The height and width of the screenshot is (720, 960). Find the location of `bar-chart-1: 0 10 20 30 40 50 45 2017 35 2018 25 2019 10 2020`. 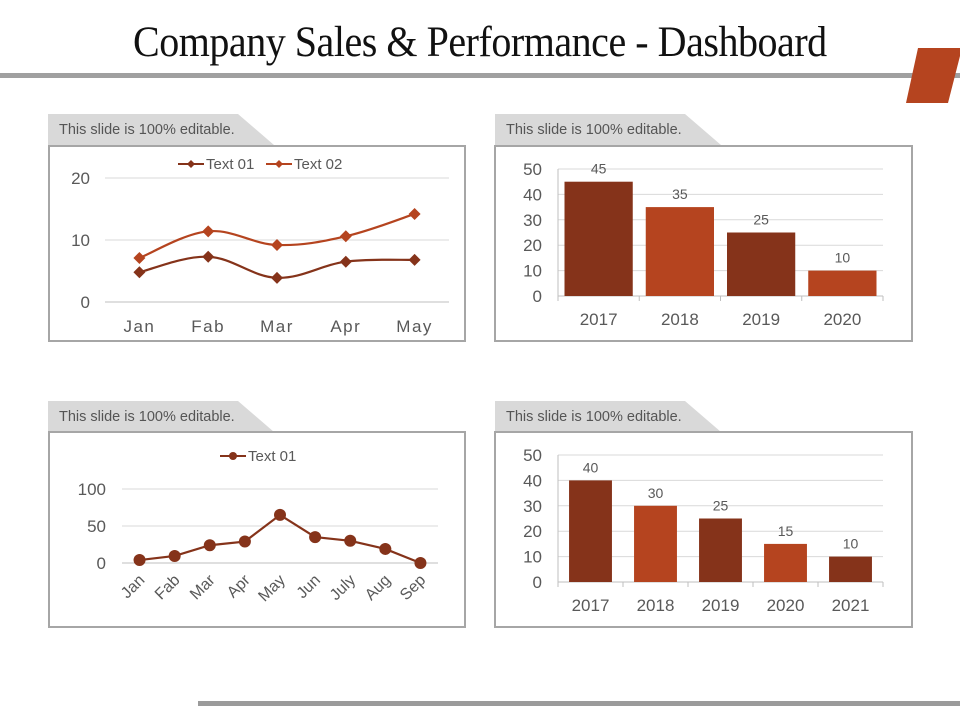

bar-chart-1: 0 10 20 30 40 50 45 2017 35 2018 25 2019 10 2020 is located at coordinates (703, 244).